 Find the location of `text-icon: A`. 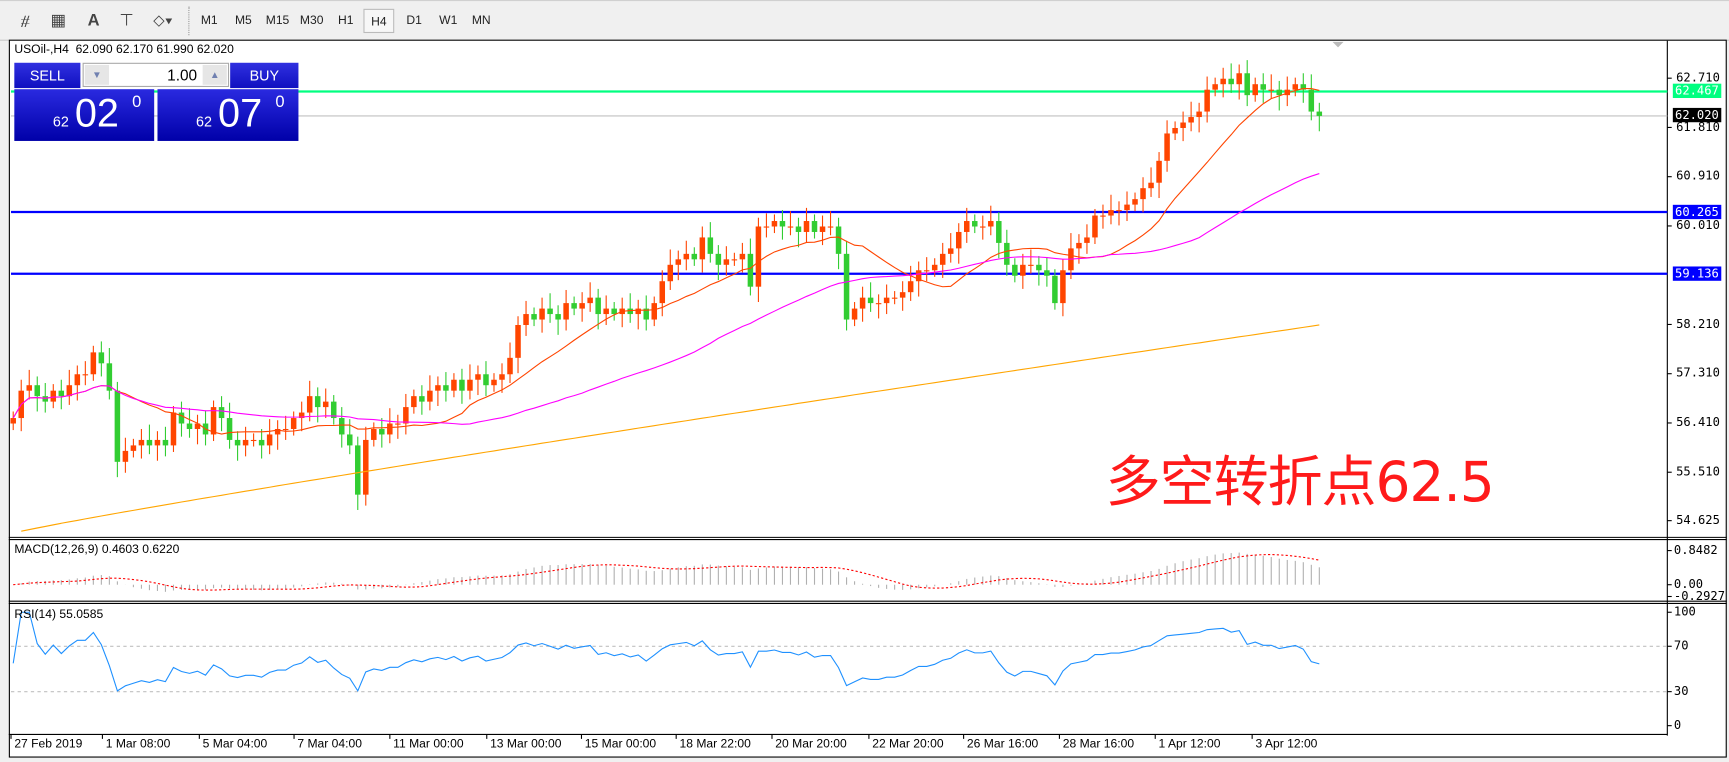

text-icon: A is located at coordinates (93, 20).